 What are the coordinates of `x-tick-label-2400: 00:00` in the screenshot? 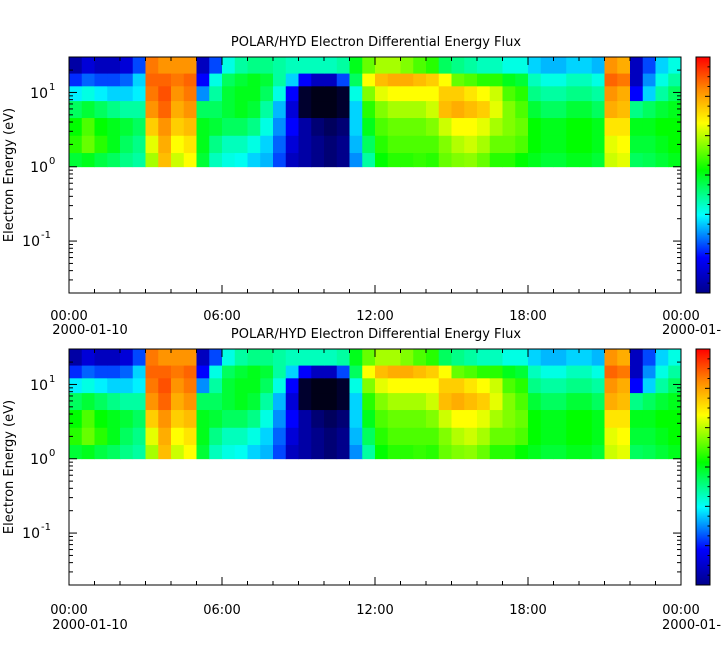 It's located at (680, 610).